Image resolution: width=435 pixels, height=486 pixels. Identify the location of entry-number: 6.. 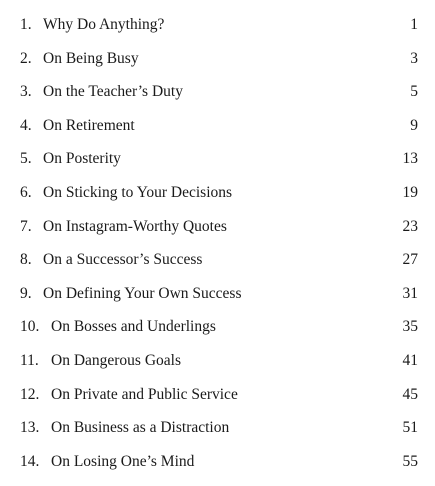
(26, 192).